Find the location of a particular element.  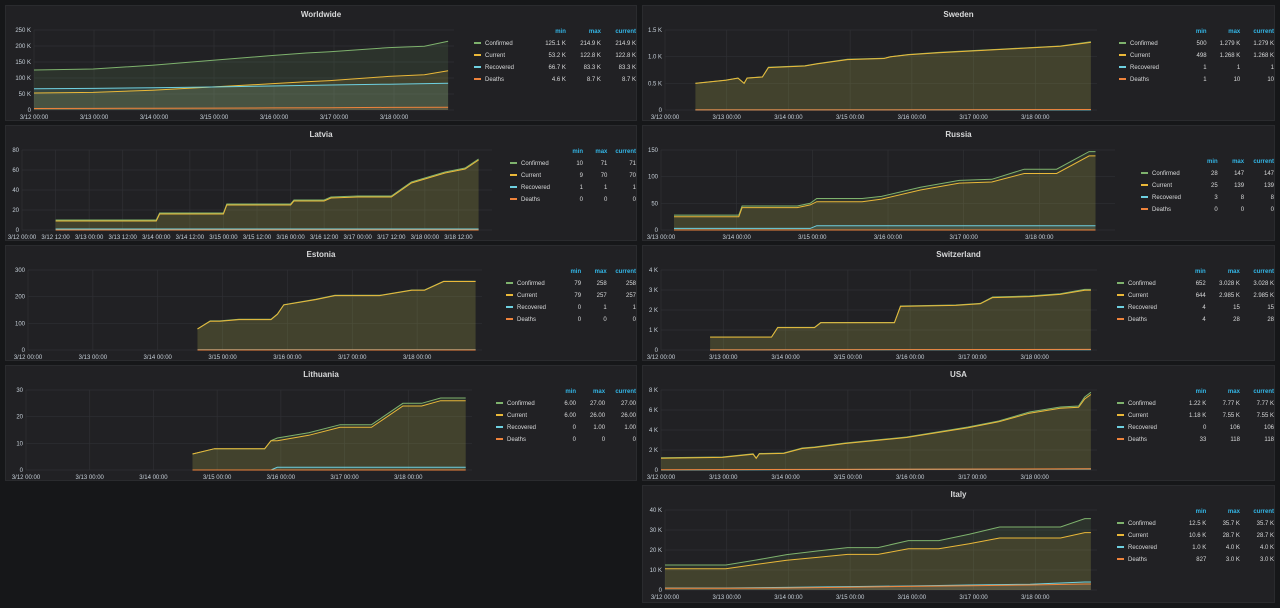

legend-row-current: Current 644 2.985 K 2.985 K is located at coordinates (1195, 296).